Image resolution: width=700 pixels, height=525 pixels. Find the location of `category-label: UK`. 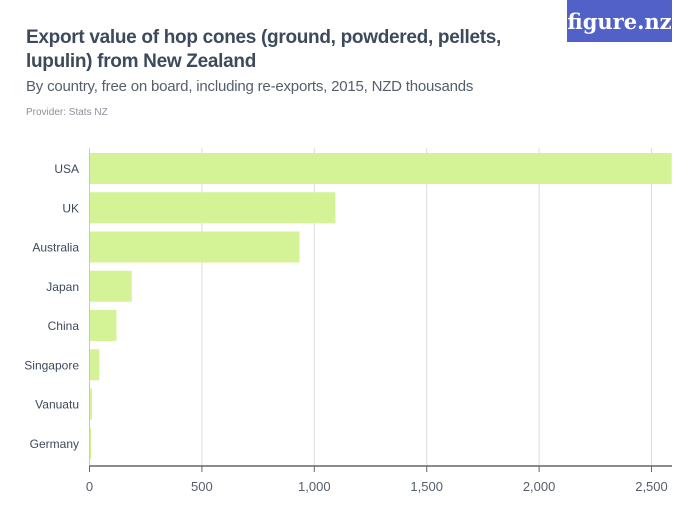

category-label: UK is located at coordinates (70, 208).